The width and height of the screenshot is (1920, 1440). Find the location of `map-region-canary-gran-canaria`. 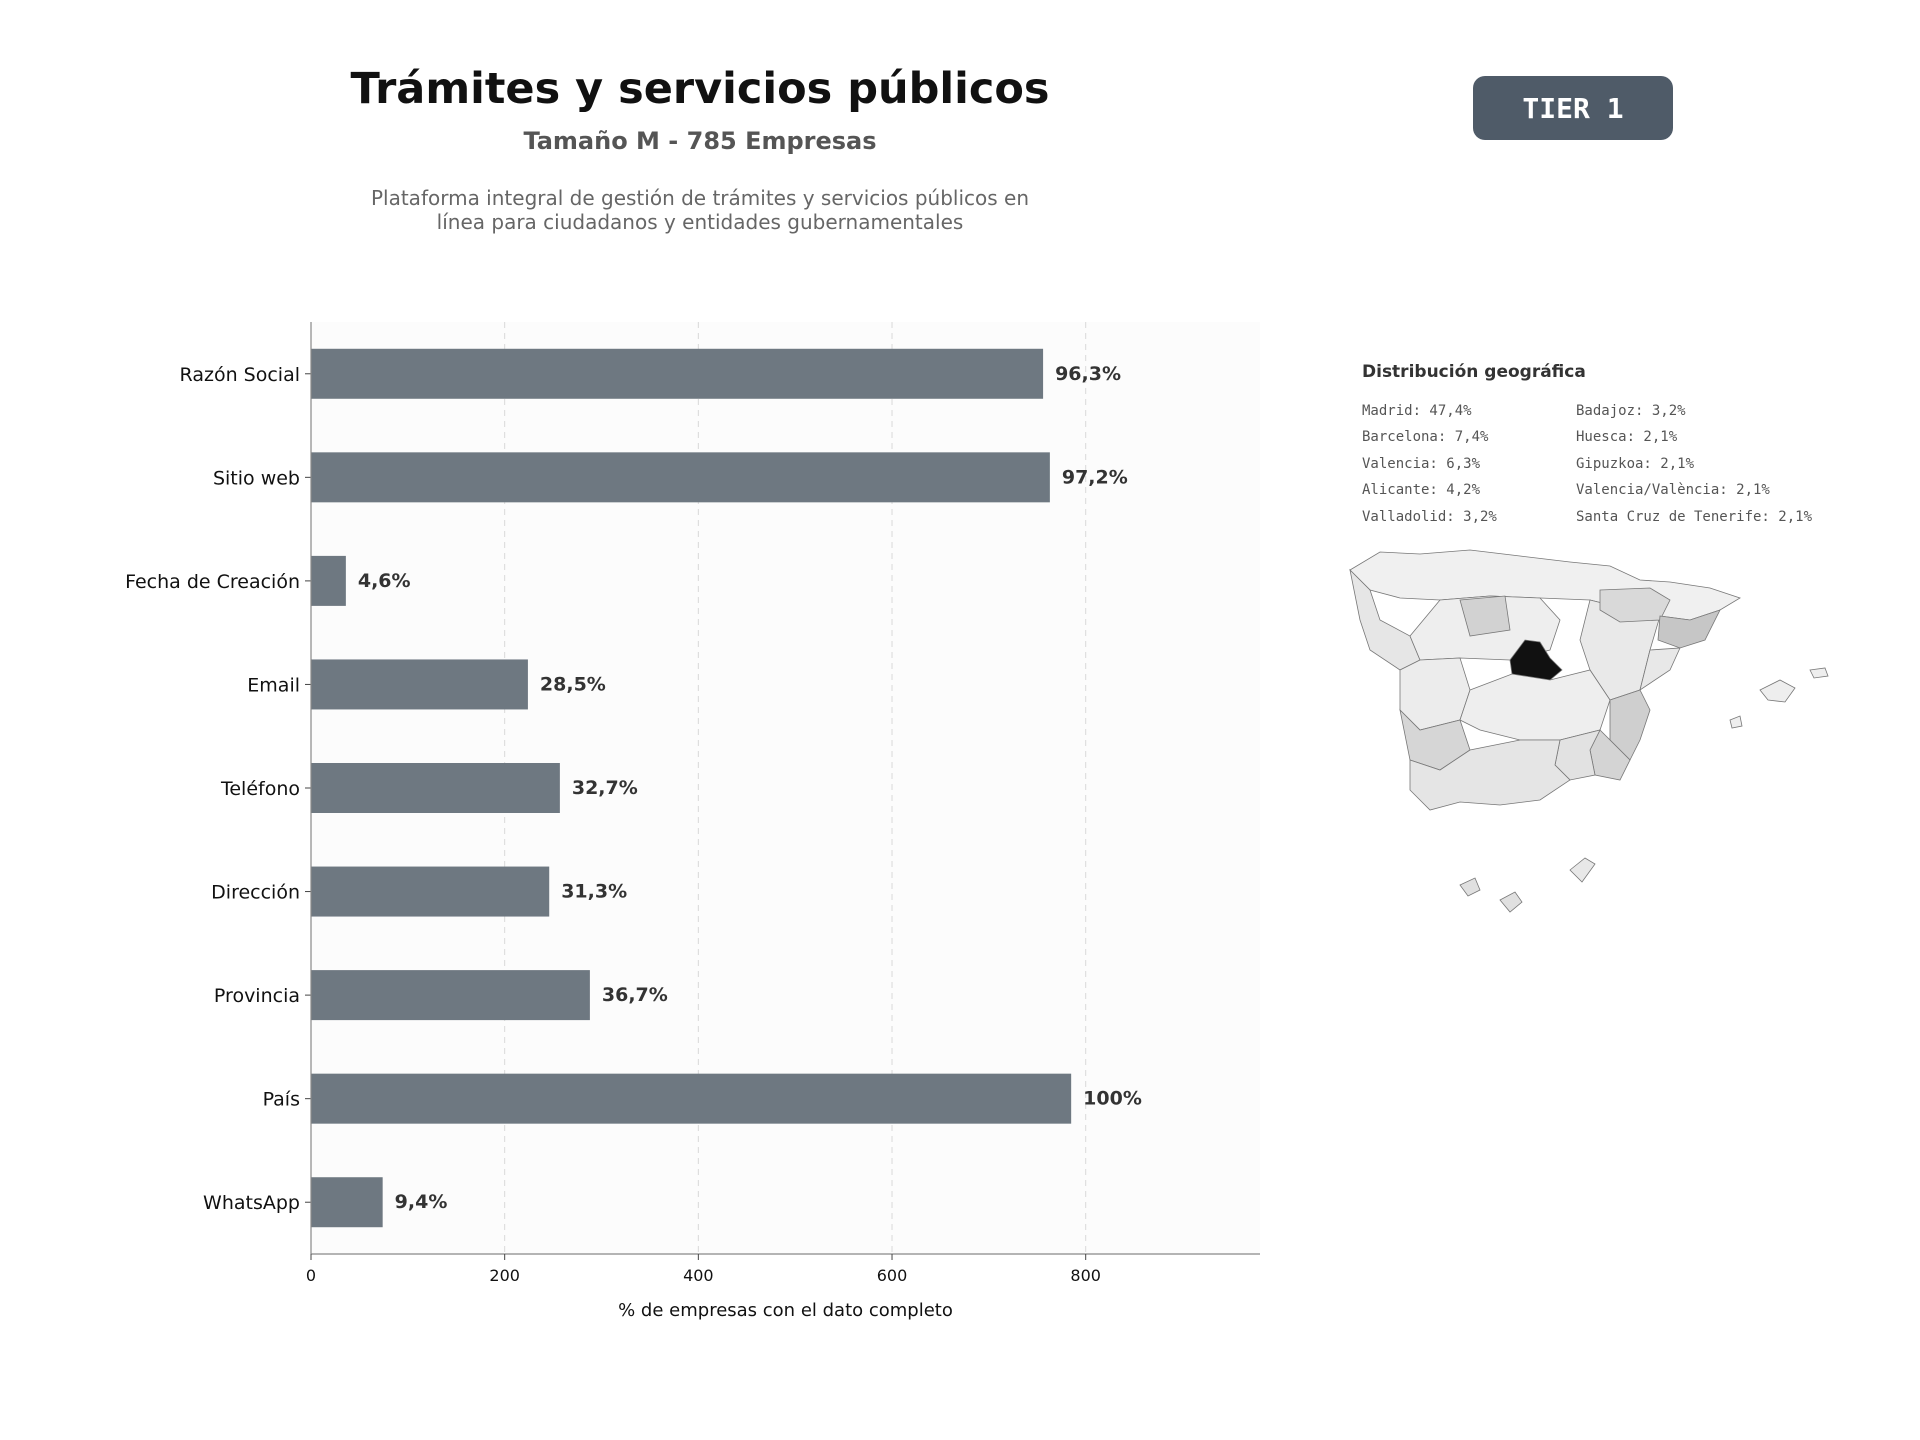

map-region-canary-gran-canaria is located at coordinates (1470, 887).